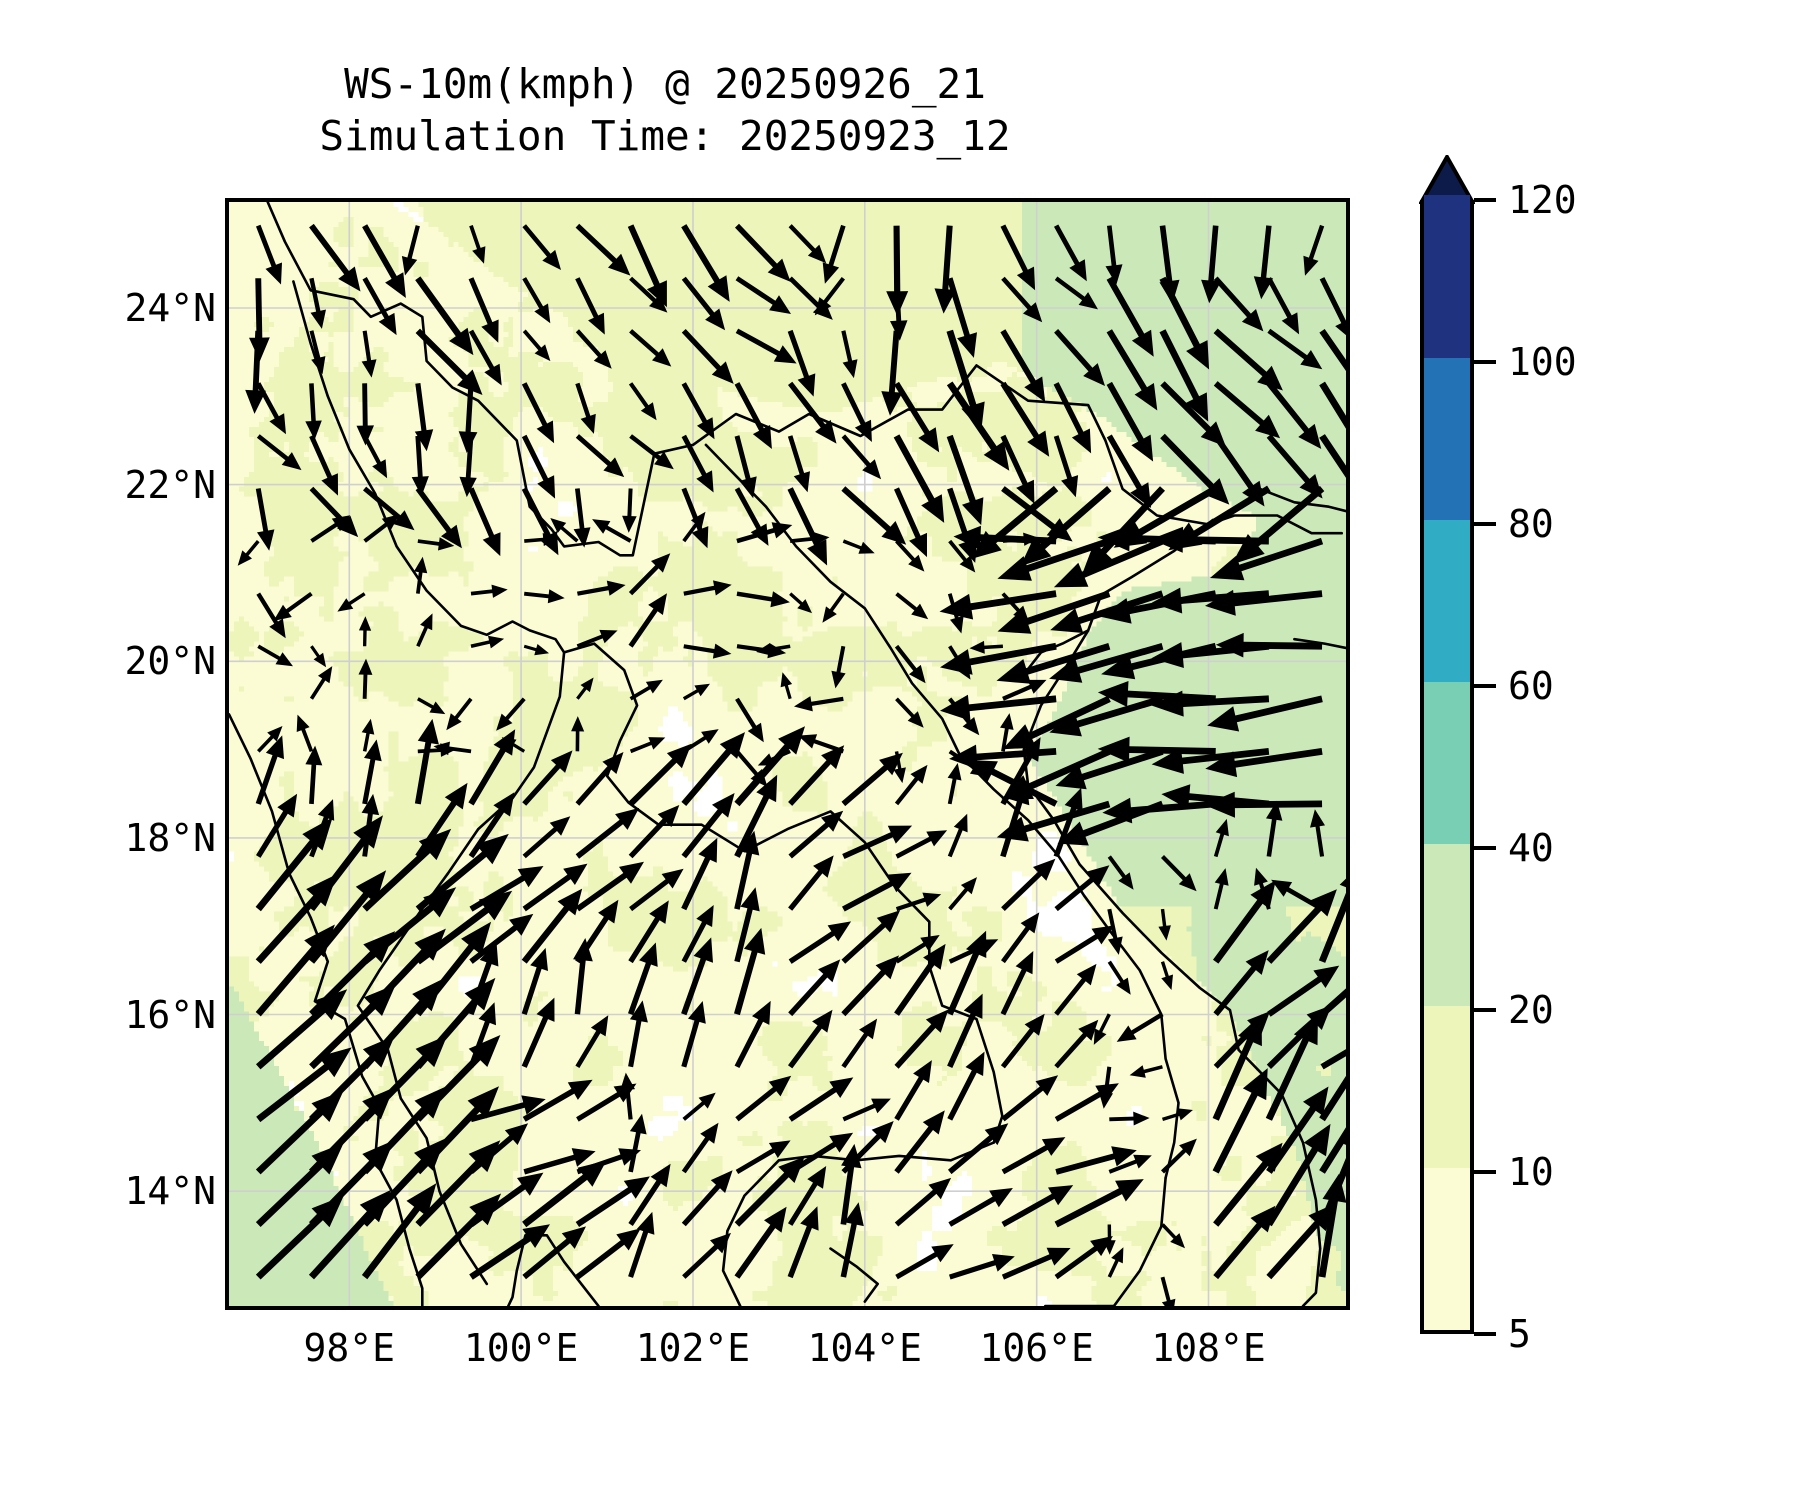 This screenshot has height=1500, width=1800. I want to click on colorbar-tick-label: 5, so click(1519, 1334).